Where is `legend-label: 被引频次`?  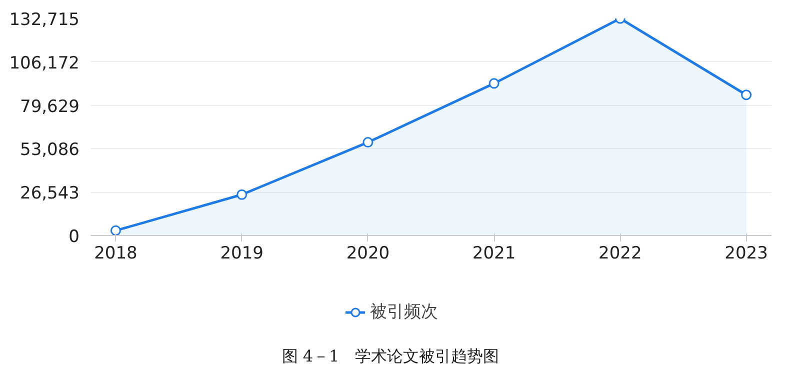
legend-label: 被引频次 is located at coordinates (404, 312).